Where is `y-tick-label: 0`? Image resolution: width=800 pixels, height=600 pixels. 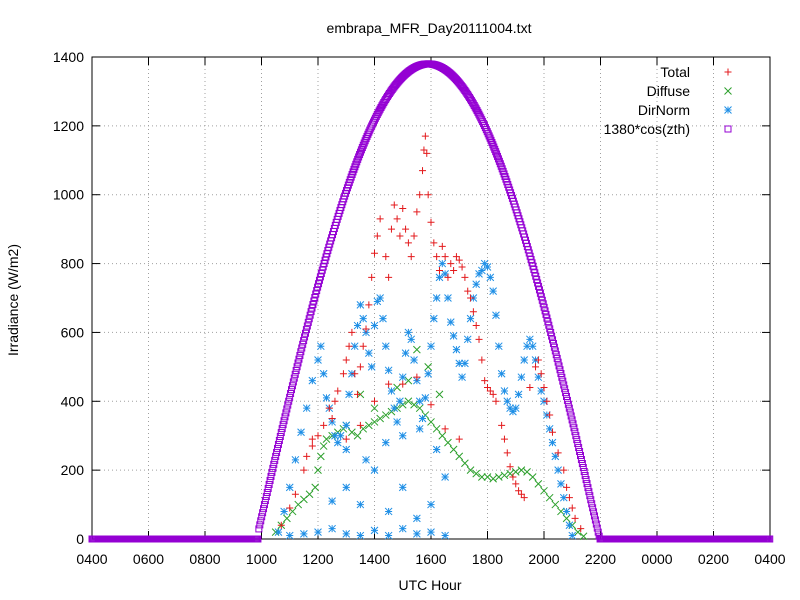 y-tick-label: 0 is located at coordinates (80, 539).